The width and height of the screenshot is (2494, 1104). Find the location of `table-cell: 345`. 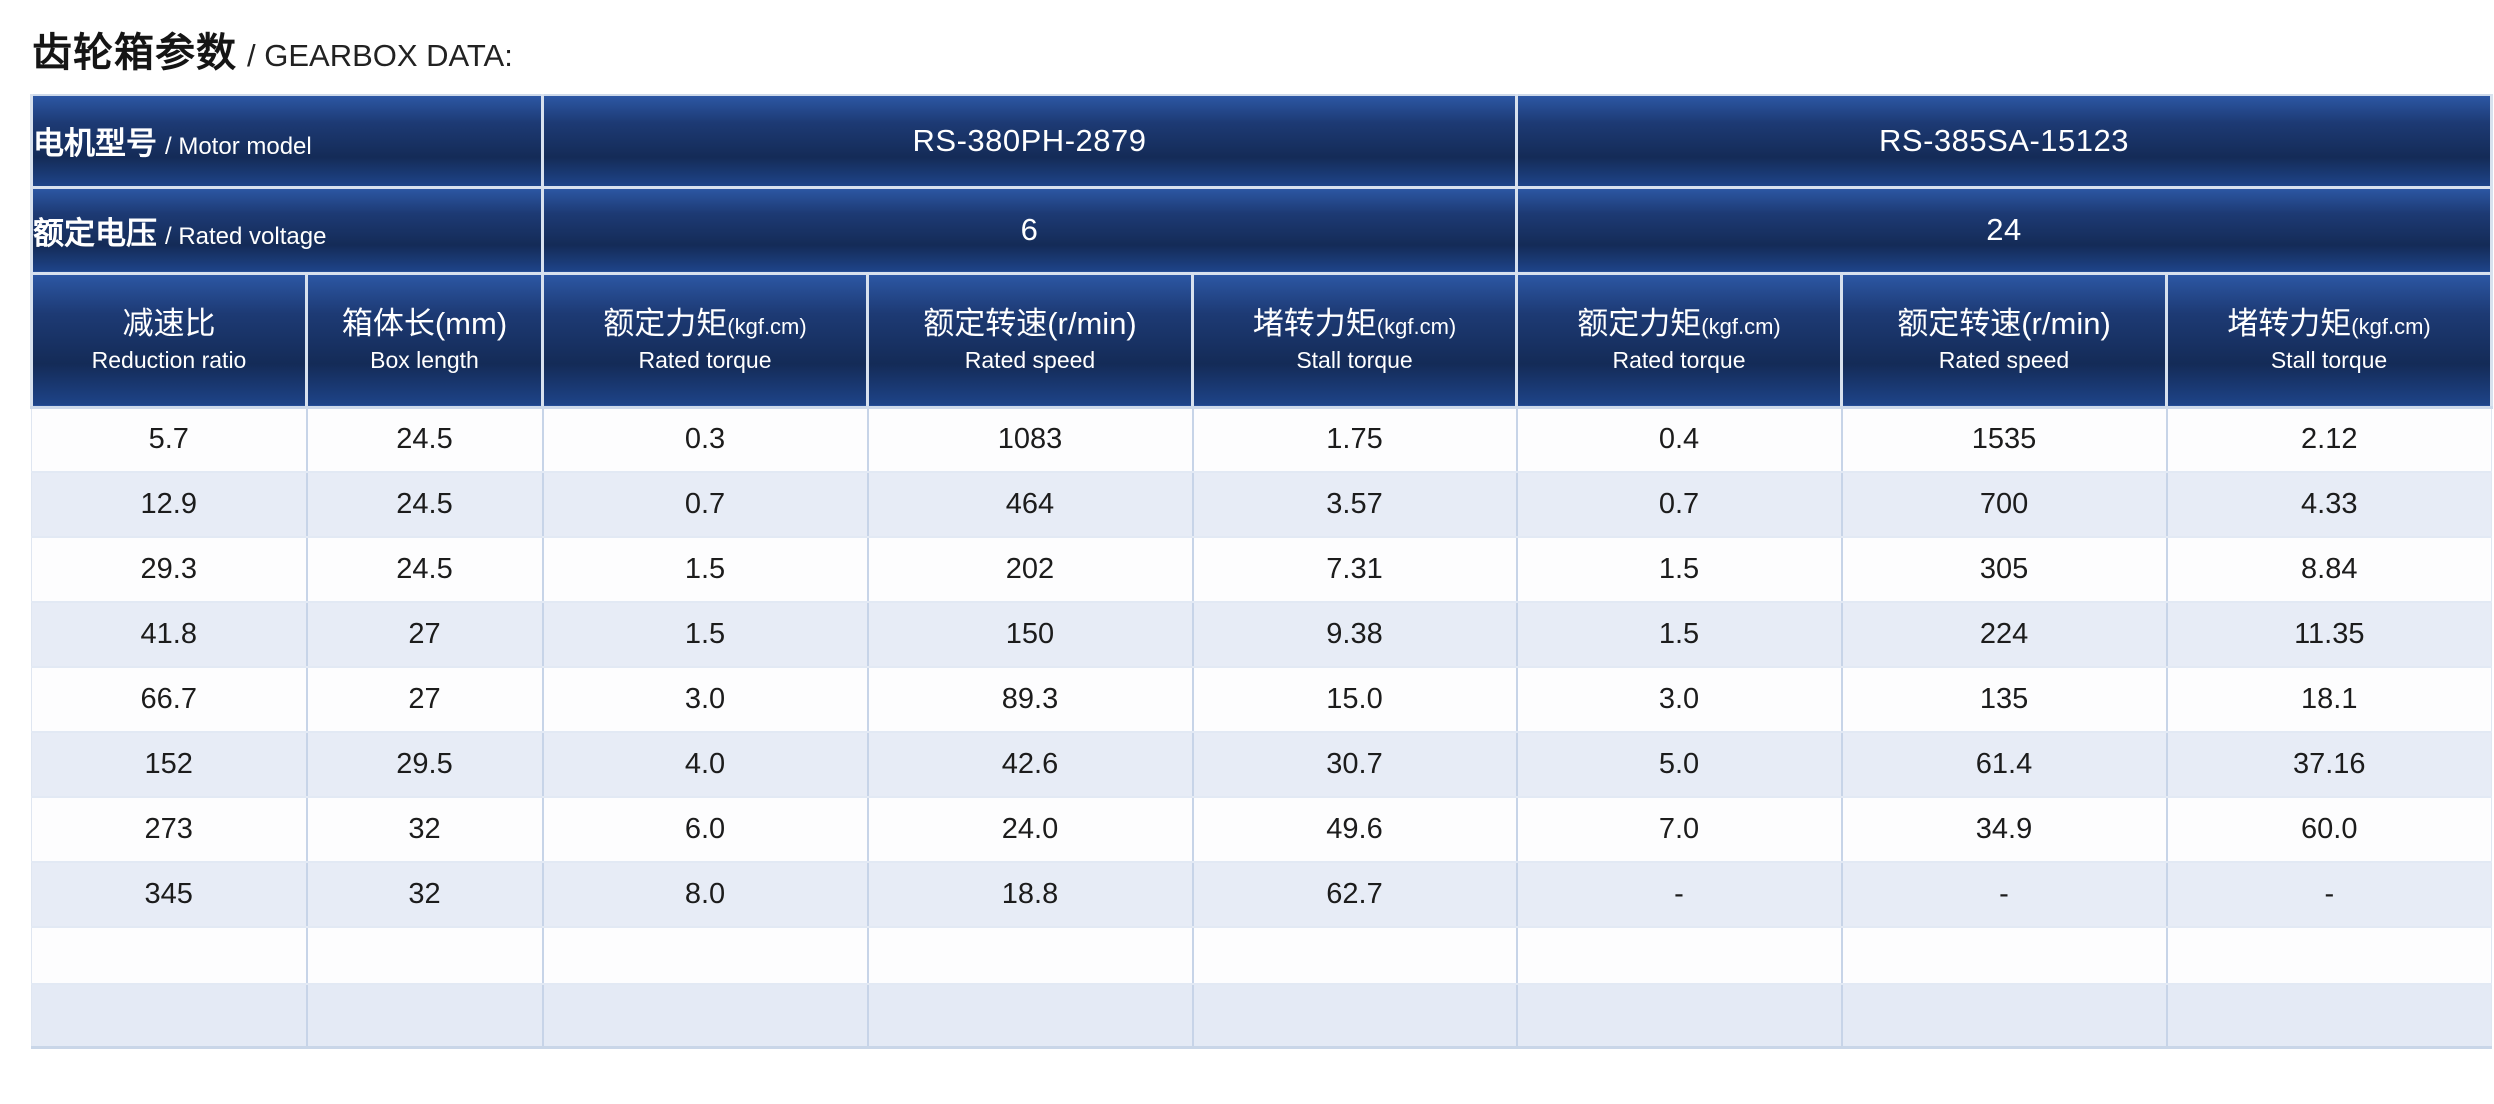

table-cell: 345 is located at coordinates (169, 895).